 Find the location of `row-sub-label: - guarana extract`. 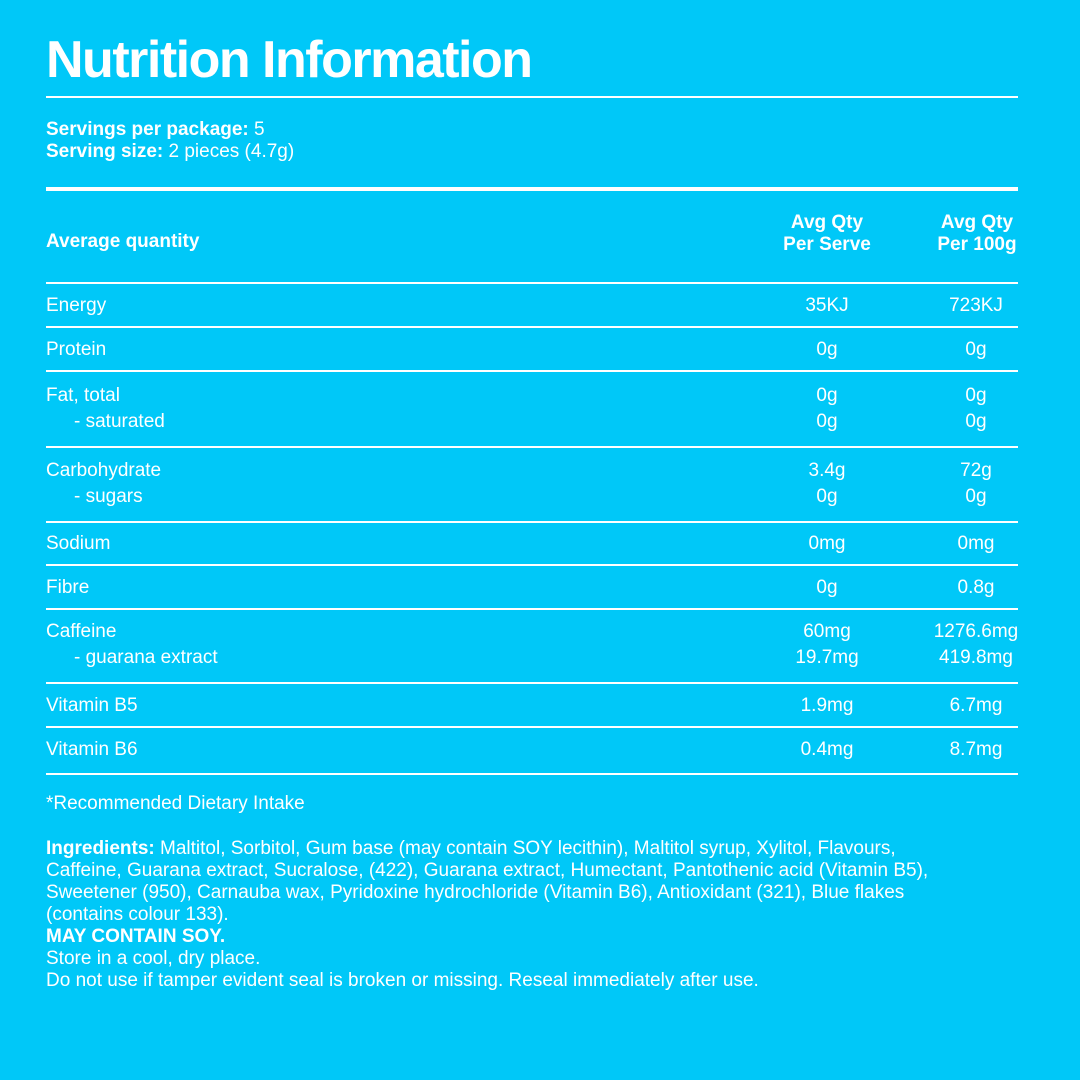

row-sub-label: - guarana extract is located at coordinates (146, 657).